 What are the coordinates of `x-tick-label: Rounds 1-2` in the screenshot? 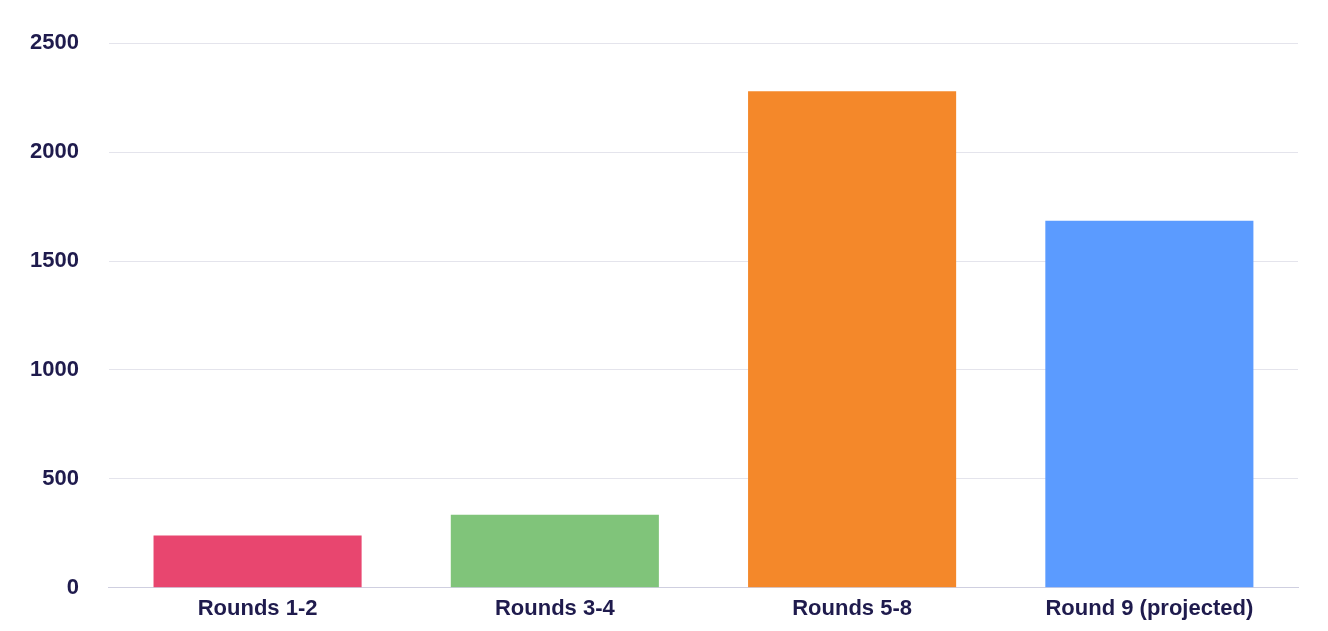 It's located at (257, 608).